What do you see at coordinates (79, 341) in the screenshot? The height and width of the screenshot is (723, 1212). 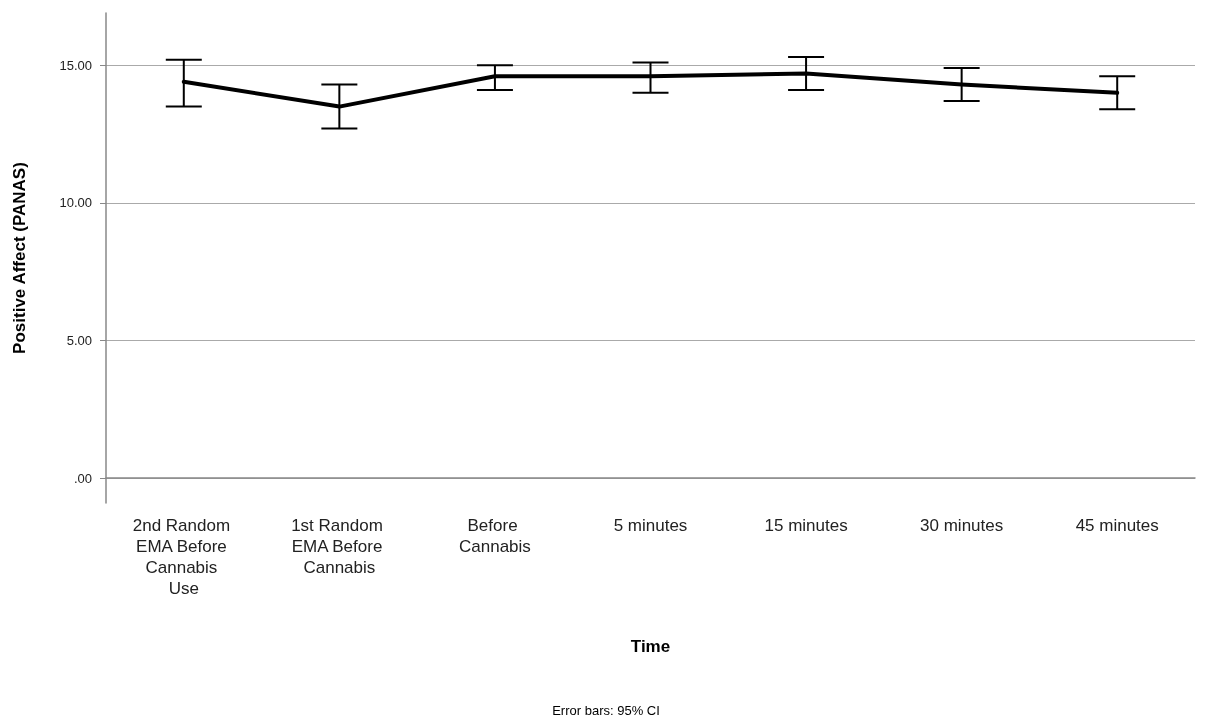 I see `y-tick-label: 5.00` at bounding box center [79, 341].